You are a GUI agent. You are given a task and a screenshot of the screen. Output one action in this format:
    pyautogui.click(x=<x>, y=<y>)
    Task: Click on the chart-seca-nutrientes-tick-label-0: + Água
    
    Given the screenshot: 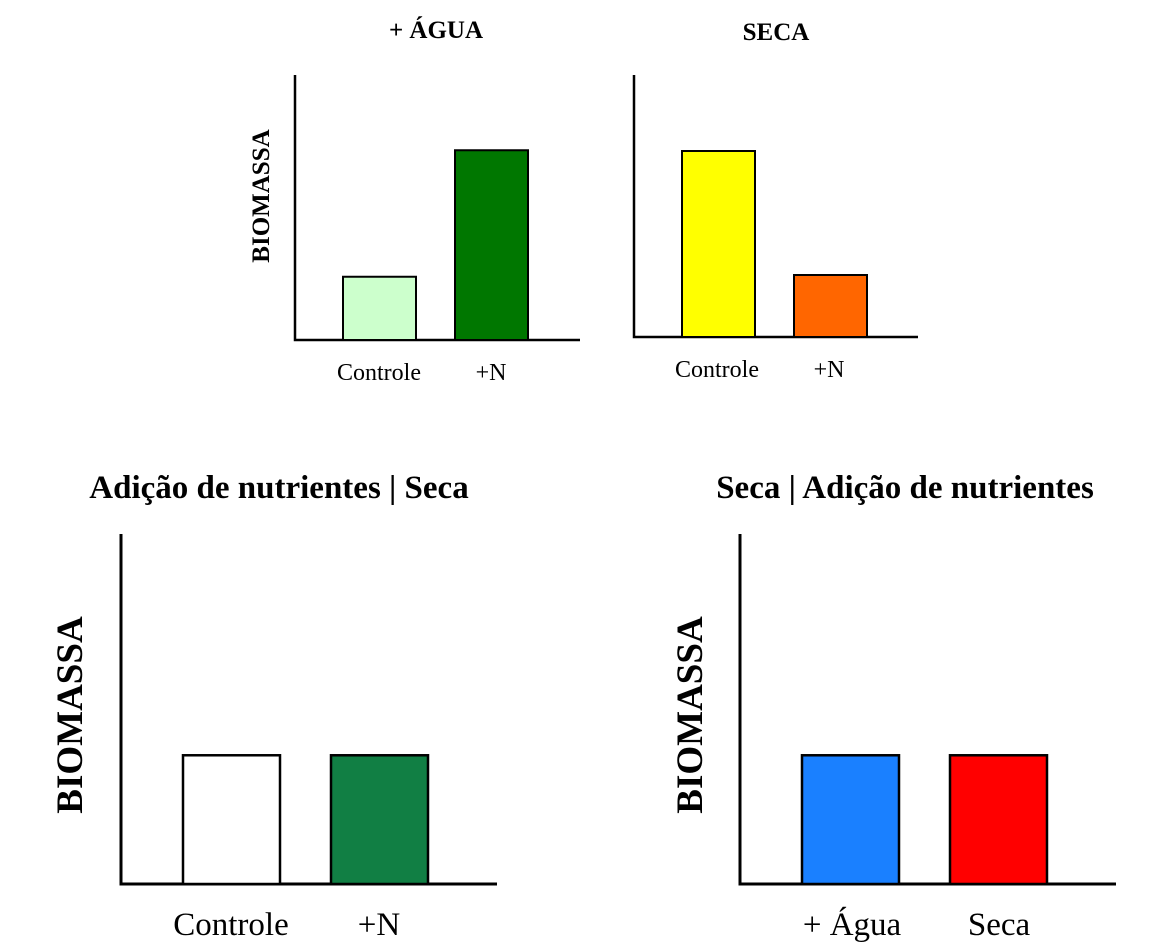 What is the action you would take?
    pyautogui.click(x=852, y=924)
    